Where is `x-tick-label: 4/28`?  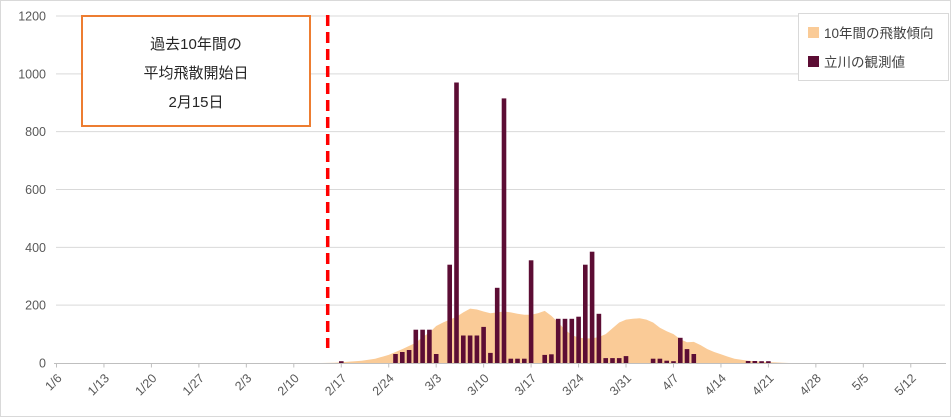
x-tick-label: 4/28 is located at coordinates (810, 384).